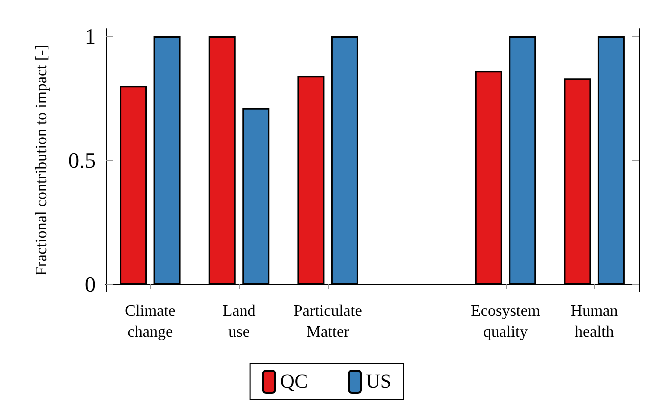  What do you see at coordinates (294, 382) in the screenshot?
I see `legend-label: QC` at bounding box center [294, 382].